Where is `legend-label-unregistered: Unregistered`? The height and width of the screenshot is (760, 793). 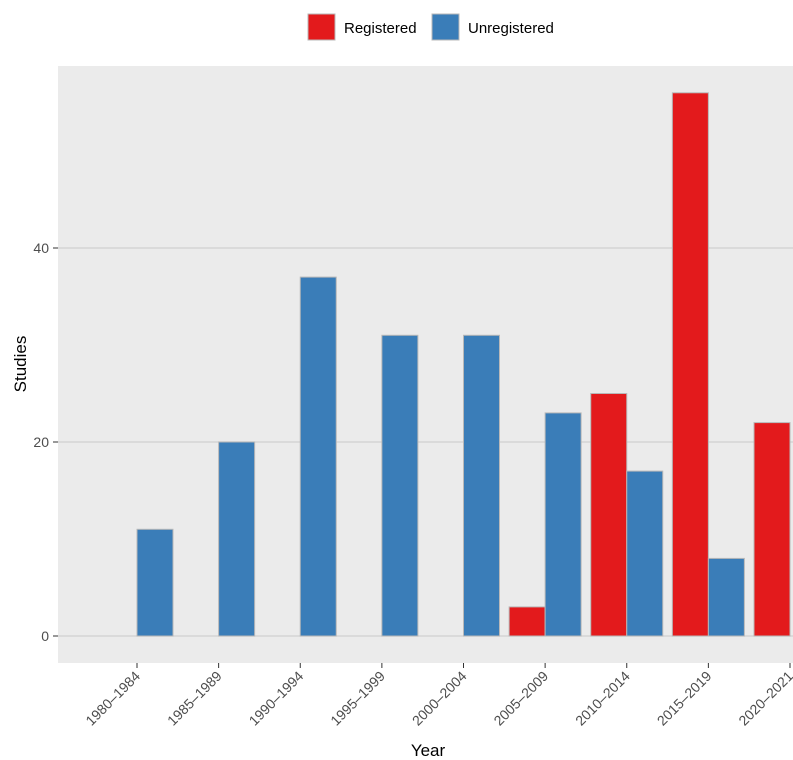 legend-label-unregistered: Unregistered is located at coordinates (511, 28).